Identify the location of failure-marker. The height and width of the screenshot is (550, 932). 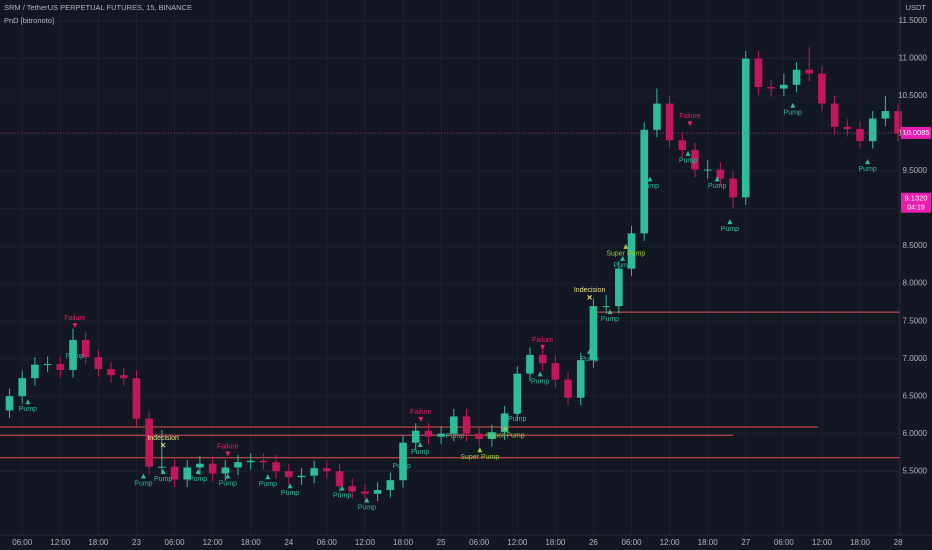
(421, 419).